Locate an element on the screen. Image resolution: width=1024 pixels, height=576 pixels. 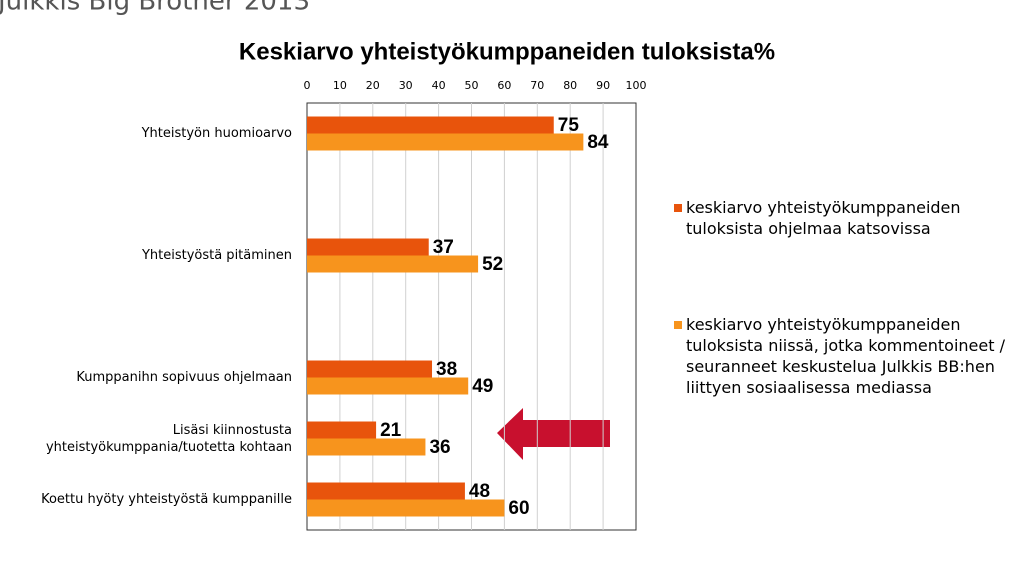
value-label: 84 is located at coordinates (598, 142).